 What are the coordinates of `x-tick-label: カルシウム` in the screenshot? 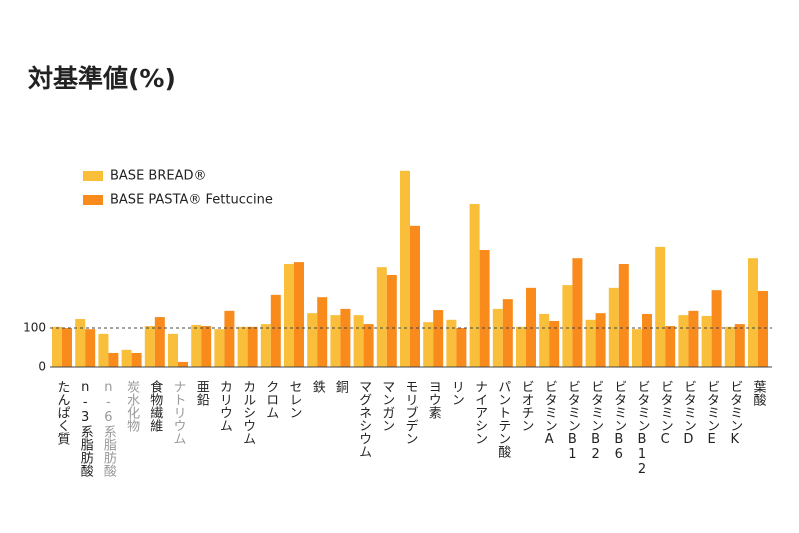 It's located at (247, 412).